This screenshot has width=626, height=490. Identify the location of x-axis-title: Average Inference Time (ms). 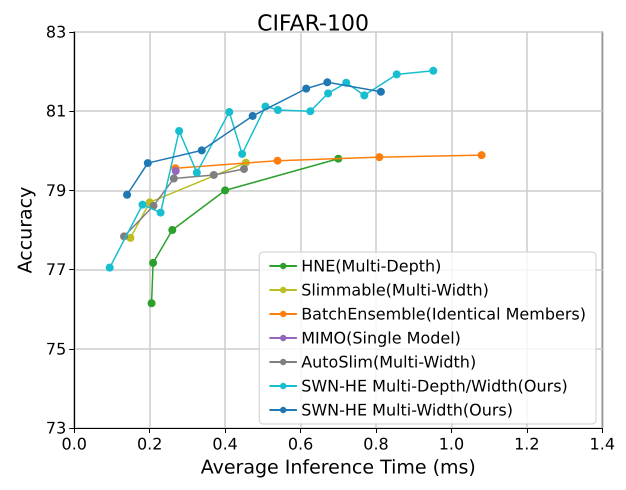
(338, 467).